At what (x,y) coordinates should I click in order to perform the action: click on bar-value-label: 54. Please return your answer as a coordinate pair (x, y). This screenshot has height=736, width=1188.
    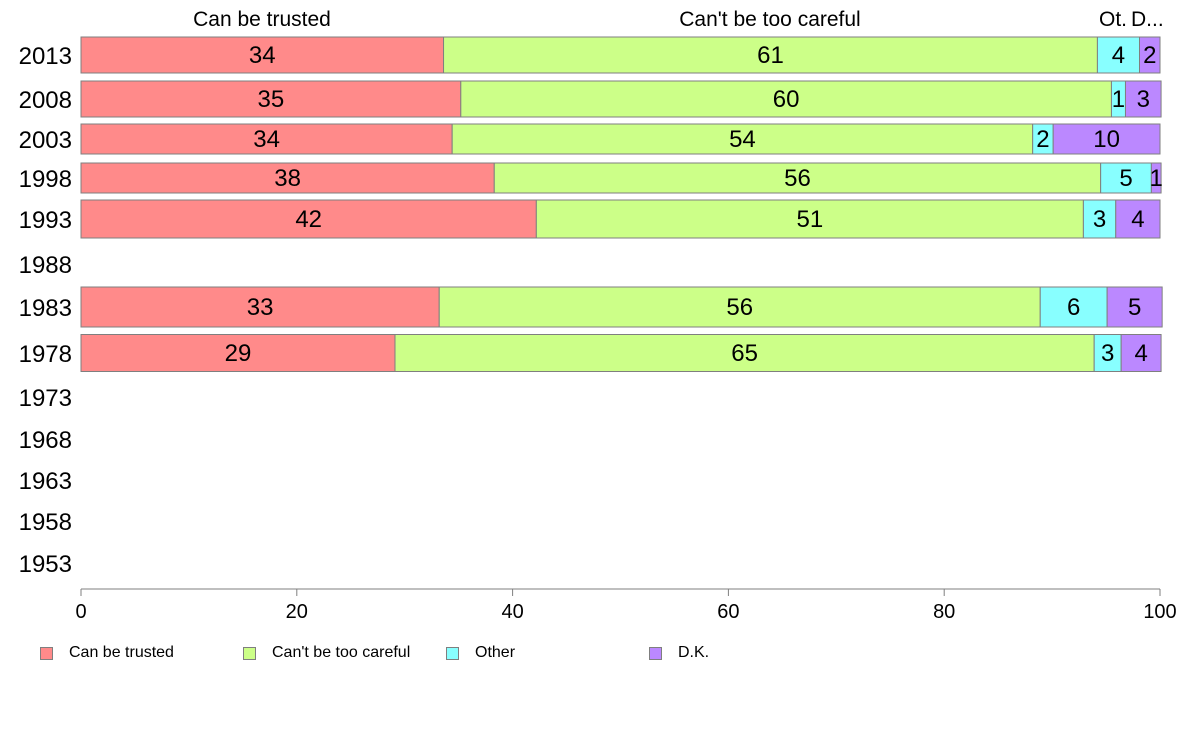
    Looking at the image, I should click on (742, 139).